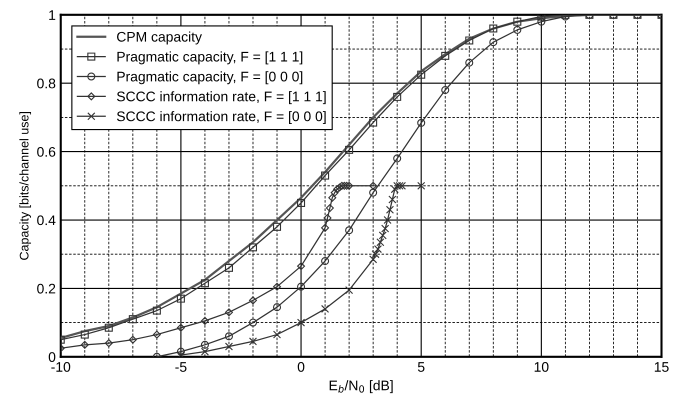 The width and height of the screenshot is (675, 412). What do you see at coordinates (661, 367) in the screenshot?
I see `x-tick-label: 15` at bounding box center [661, 367].